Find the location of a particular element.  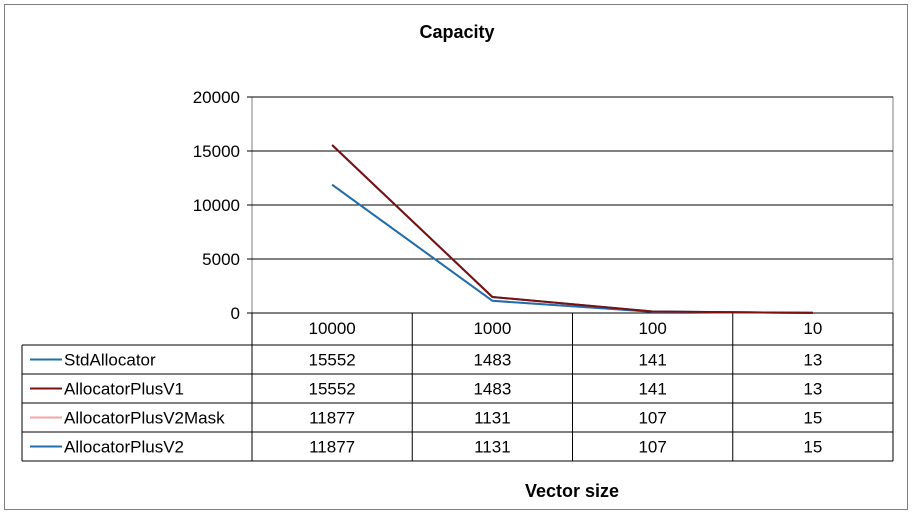

x-tick-label: 100 is located at coordinates (652, 328).